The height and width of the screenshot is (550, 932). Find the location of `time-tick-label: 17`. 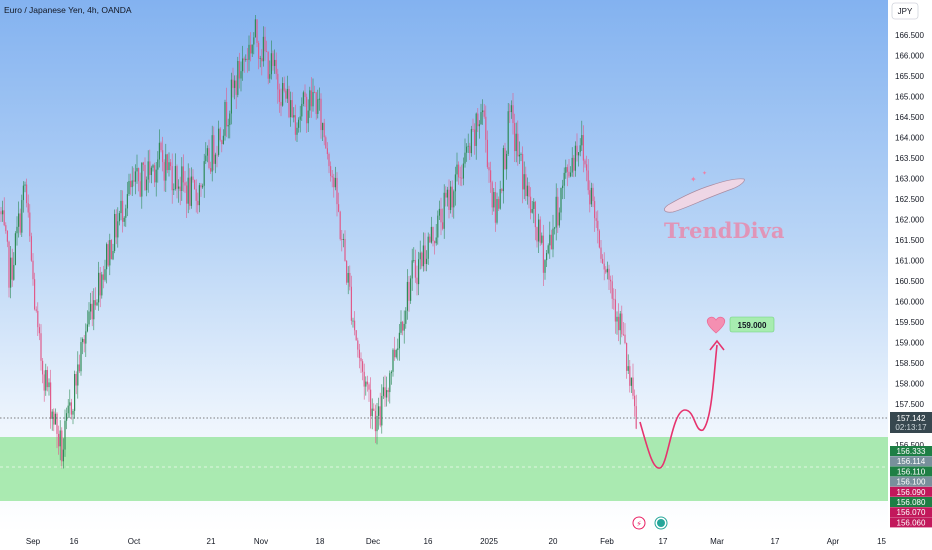

time-tick-label: 17 is located at coordinates (663, 541).